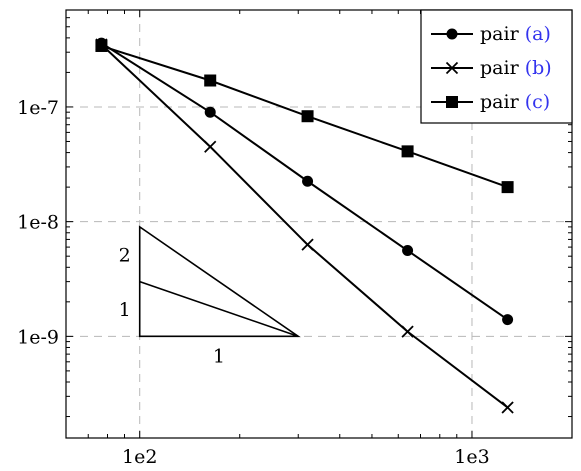  What do you see at coordinates (471, 457) in the screenshot?
I see `x-tick-label: 1e3` at bounding box center [471, 457].